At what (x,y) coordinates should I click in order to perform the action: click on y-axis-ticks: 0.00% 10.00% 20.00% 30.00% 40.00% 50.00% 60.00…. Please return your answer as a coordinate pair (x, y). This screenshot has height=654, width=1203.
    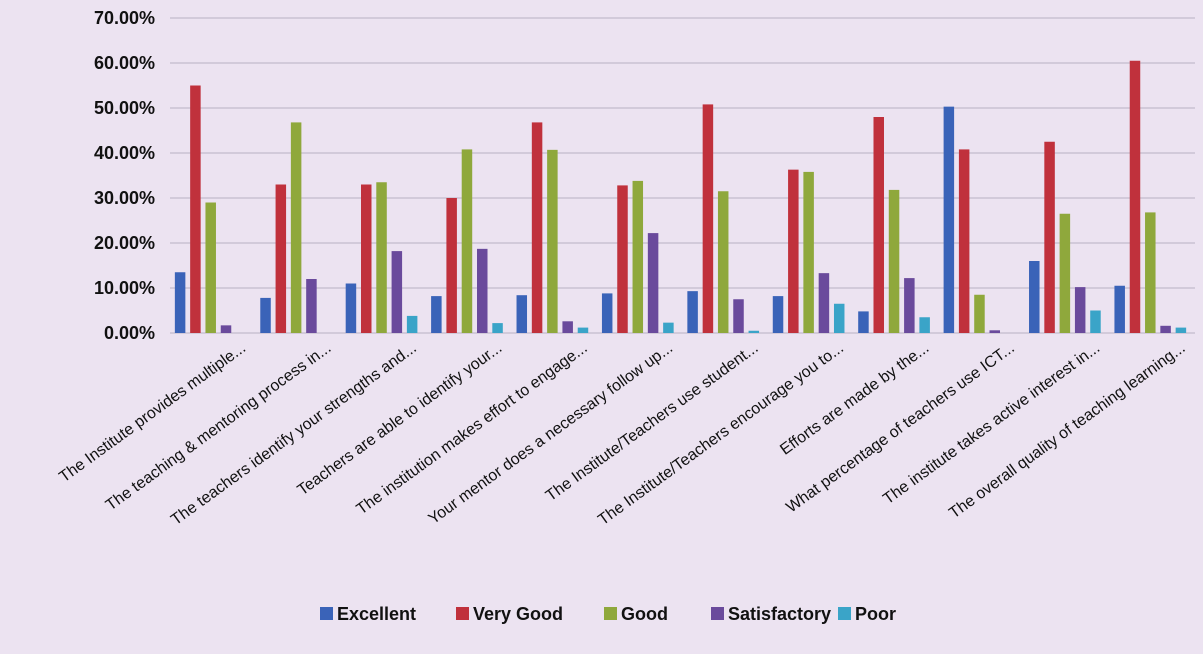
    Looking at the image, I should click on (124, 175).